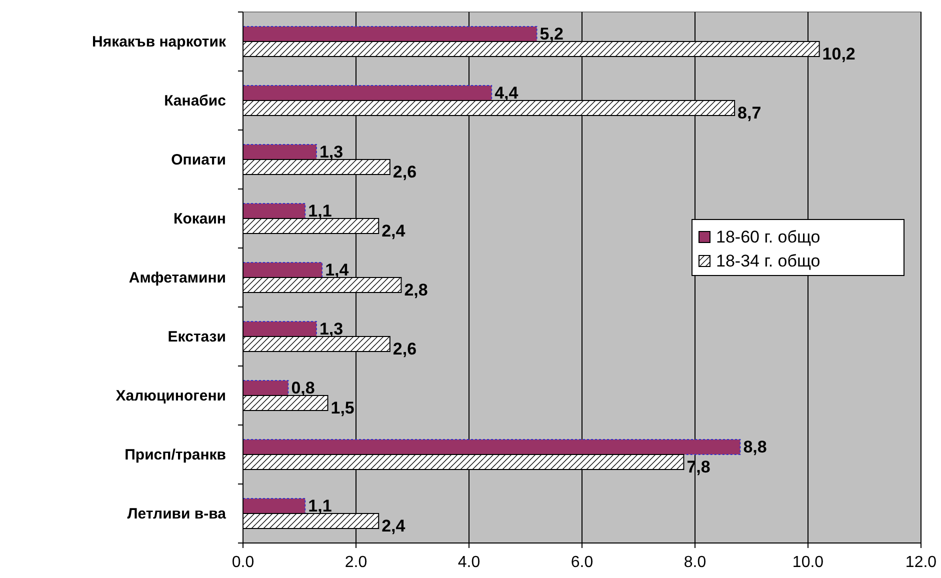  What do you see at coordinates (755, 447) in the screenshot?
I see `data-label: 8,8` at bounding box center [755, 447].